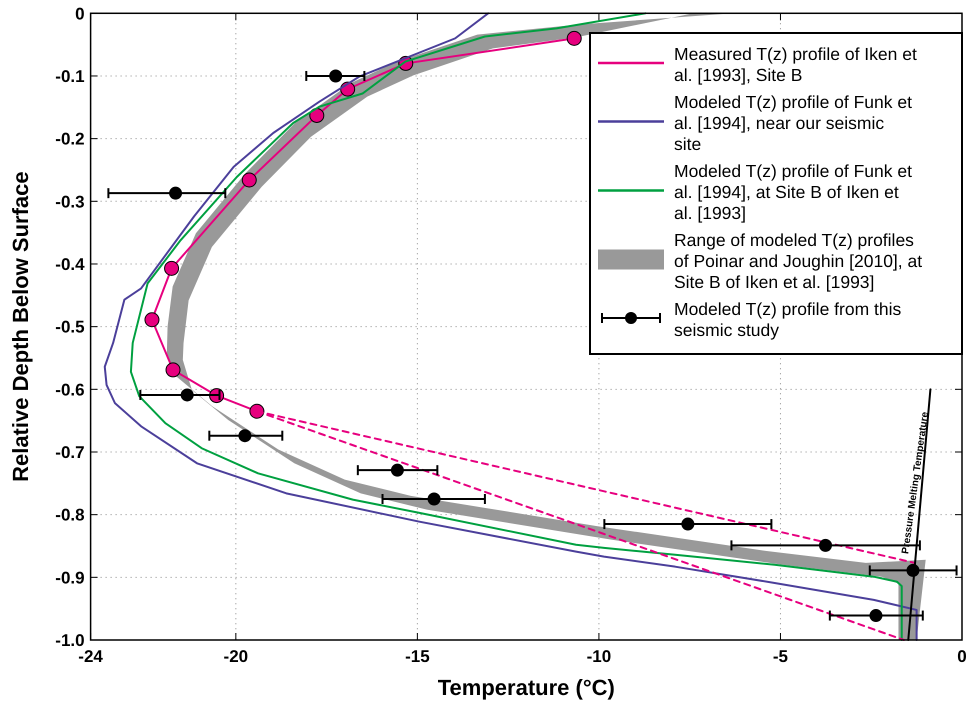 This screenshot has height=704, width=972. I want to click on x-tick-label: -10, so click(599, 656).